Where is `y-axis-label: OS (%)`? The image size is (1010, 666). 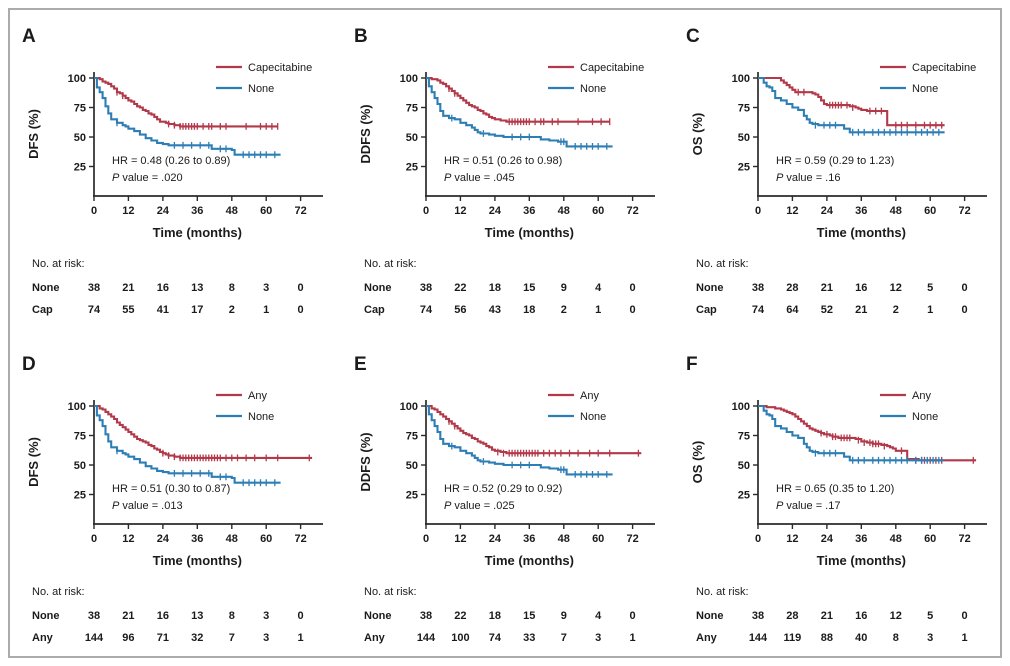
y-axis-label: OS (%) is located at coordinates (697, 134).